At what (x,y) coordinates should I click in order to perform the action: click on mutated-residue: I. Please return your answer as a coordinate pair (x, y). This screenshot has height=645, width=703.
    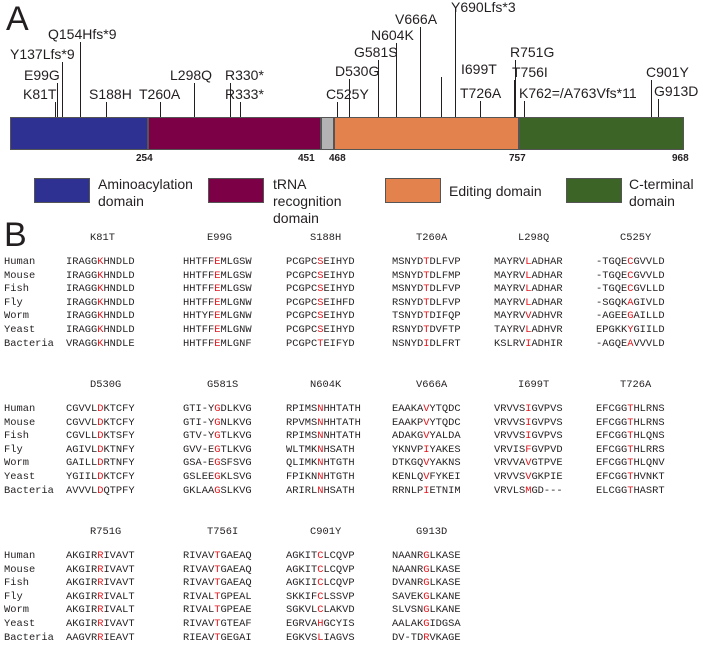
    Looking at the image, I should click on (528, 422).